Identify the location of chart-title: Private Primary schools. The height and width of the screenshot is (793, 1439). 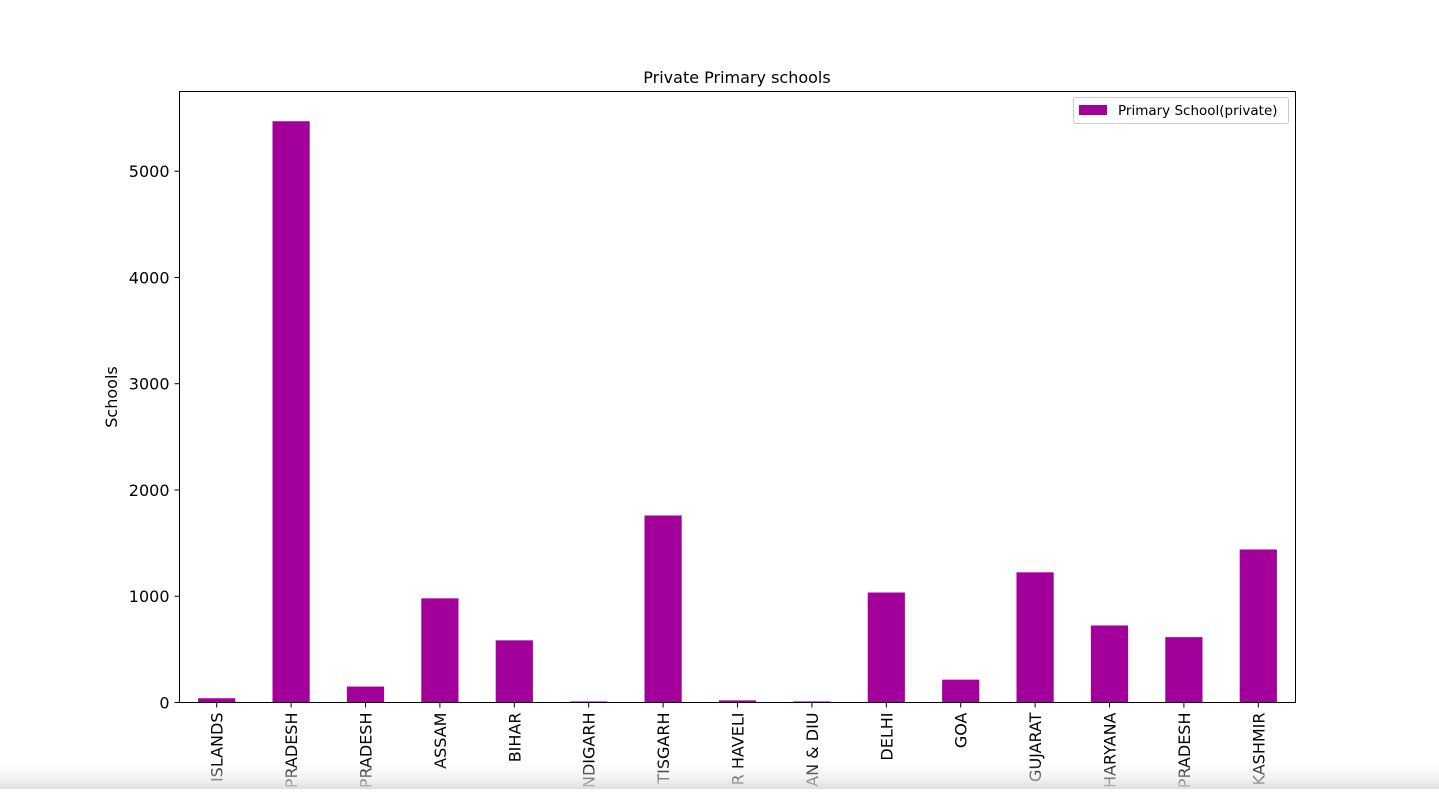
(736, 77).